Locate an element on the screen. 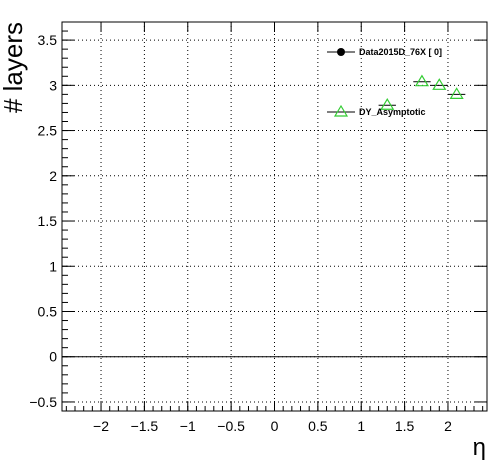  x-tick-label: −0.5 is located at coordinates (231, 426).